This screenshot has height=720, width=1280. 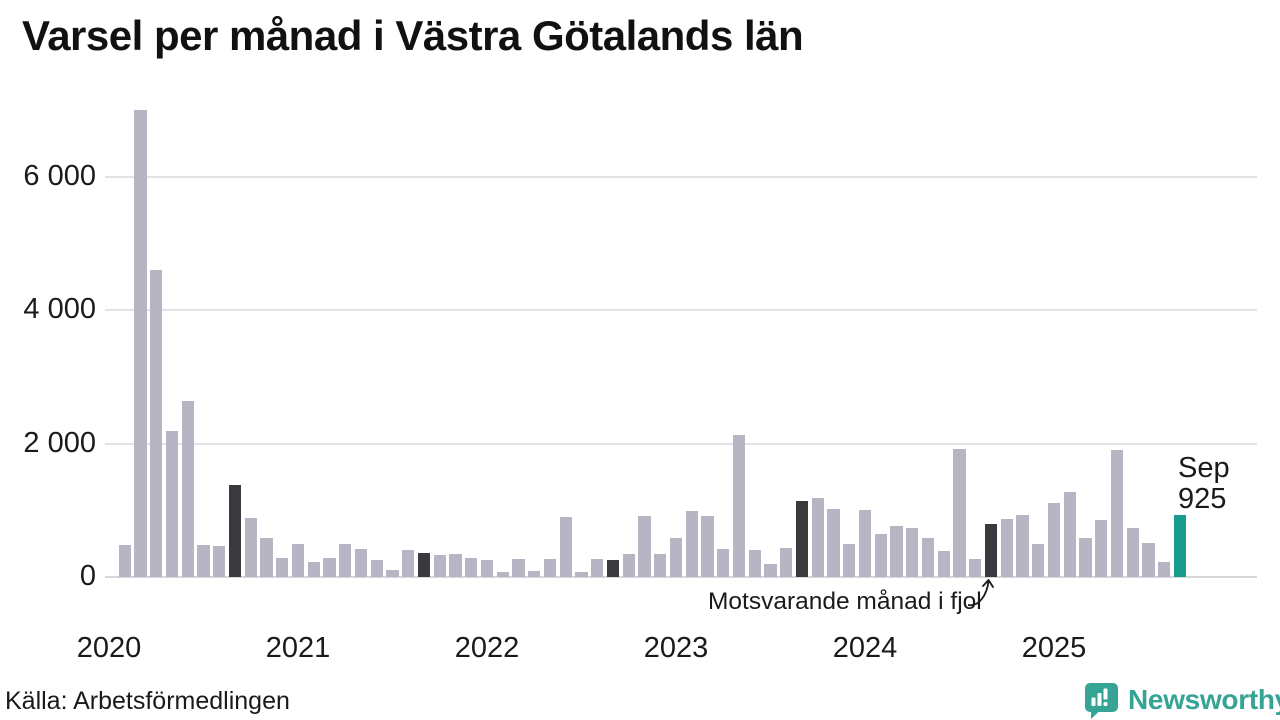 What do you see at coordinates (681, 443) in the screenshot?
I see `gridline-2000` at bounding box center [681, 443].